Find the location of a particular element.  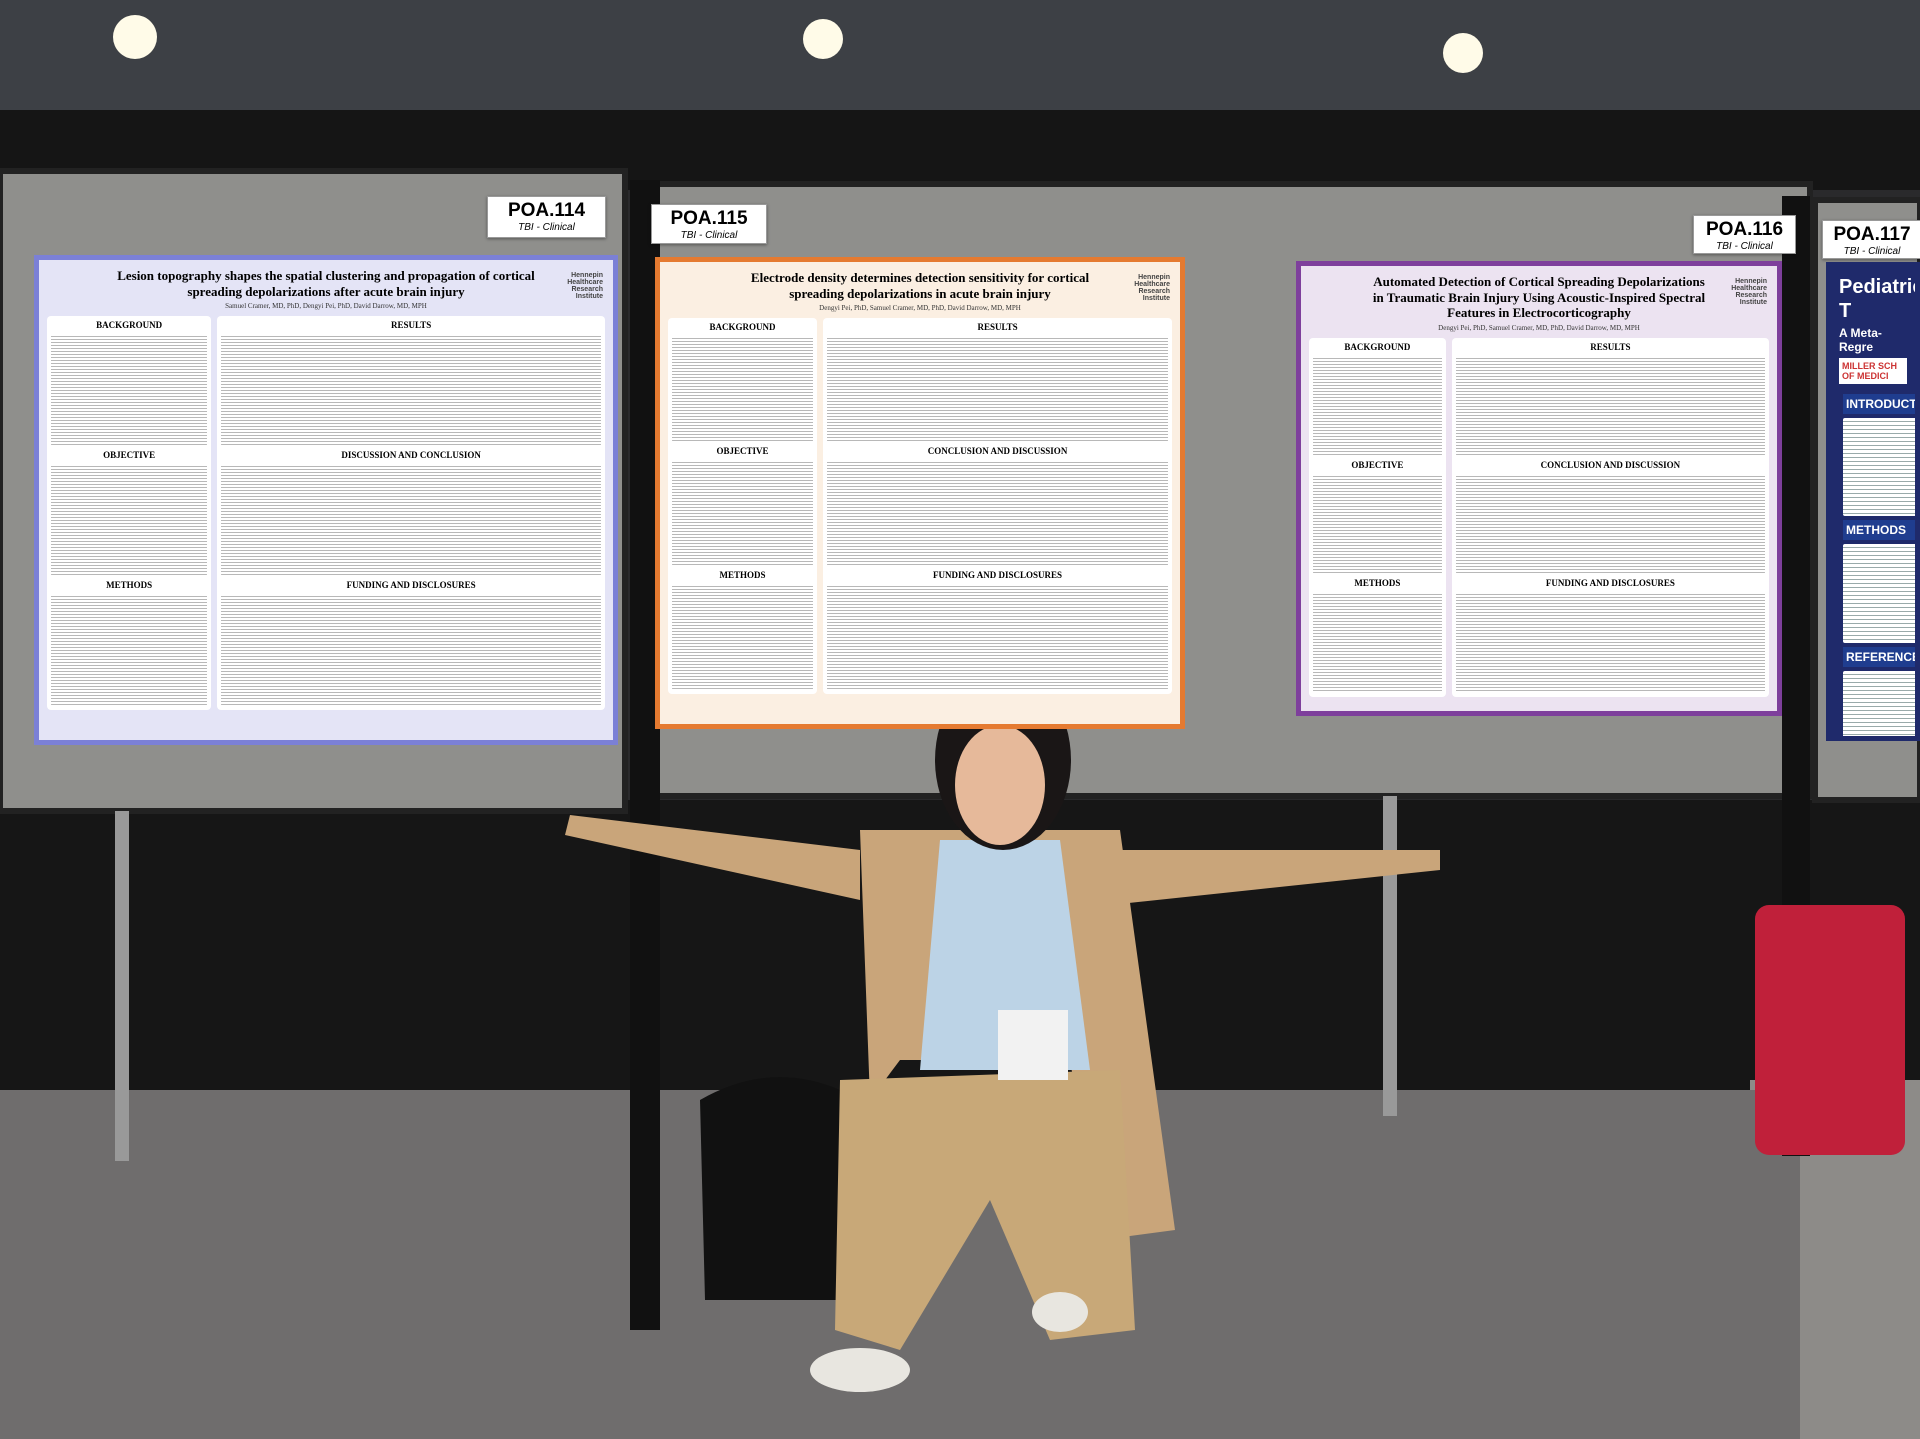

pants is located at coordinates (985, 1210).